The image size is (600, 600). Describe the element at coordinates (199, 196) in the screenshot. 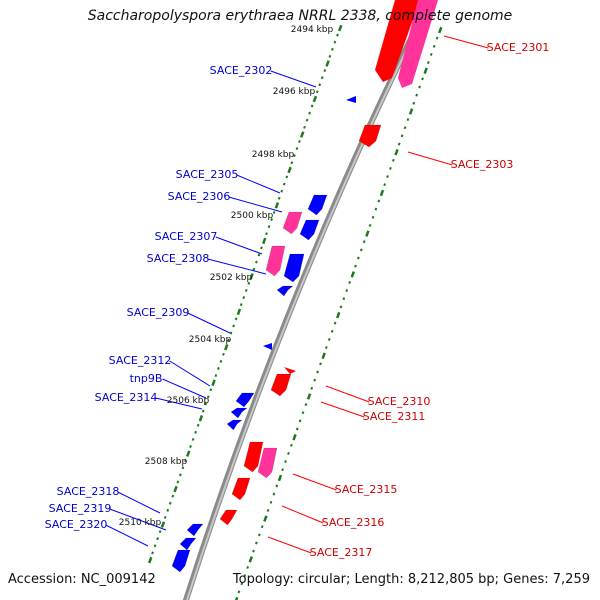

I see `gene-label-reverse: SACE_2306` at that location.